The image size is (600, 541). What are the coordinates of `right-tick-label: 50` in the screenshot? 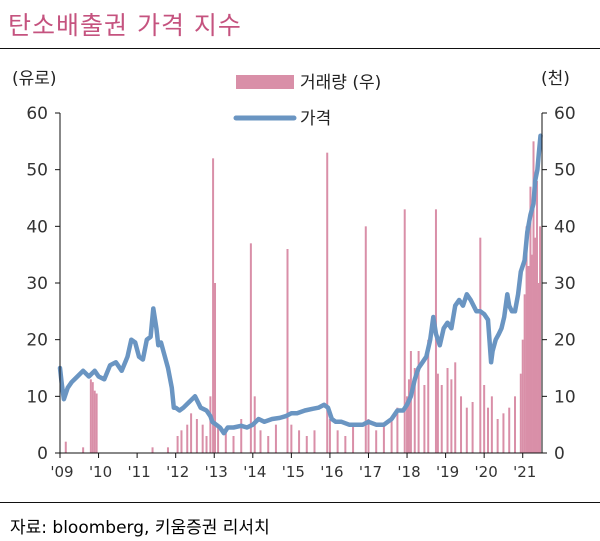 It's located at (565, 171).